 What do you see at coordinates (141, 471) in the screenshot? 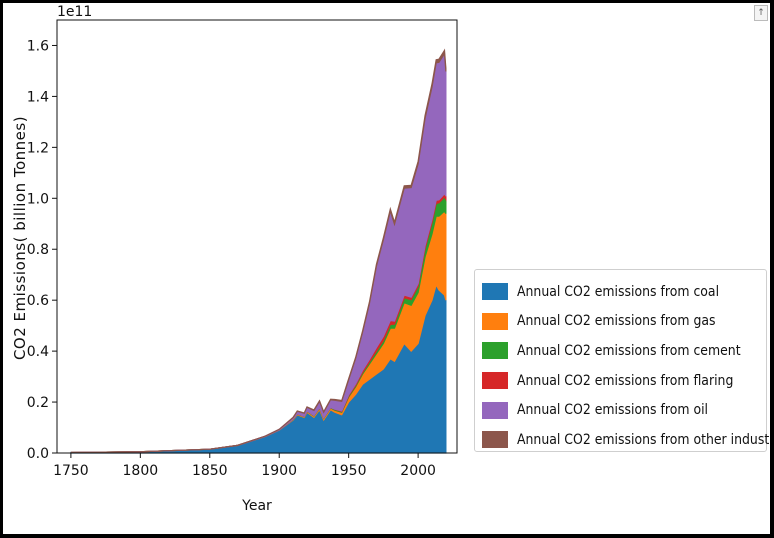
I see `x-tick-label: 1800` at bounding box center [141, 471].